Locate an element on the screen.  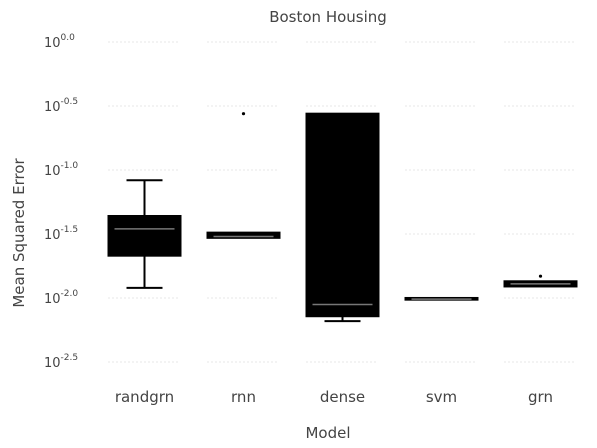
box-grn is located at coordinates (540, 281).